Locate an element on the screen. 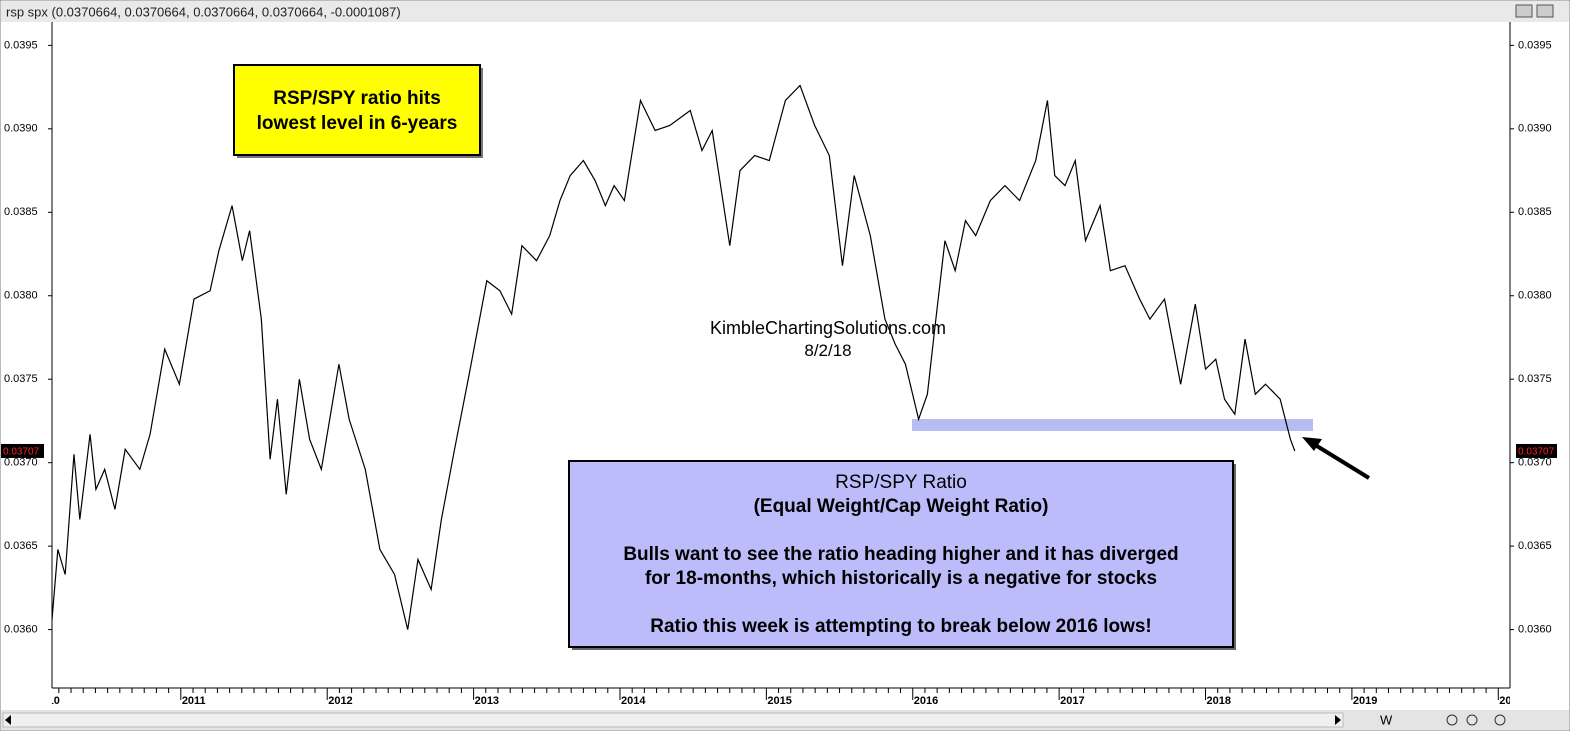 This screenshot has width=1570, height=731. zoom-out is located at coordinates (1452, 720).